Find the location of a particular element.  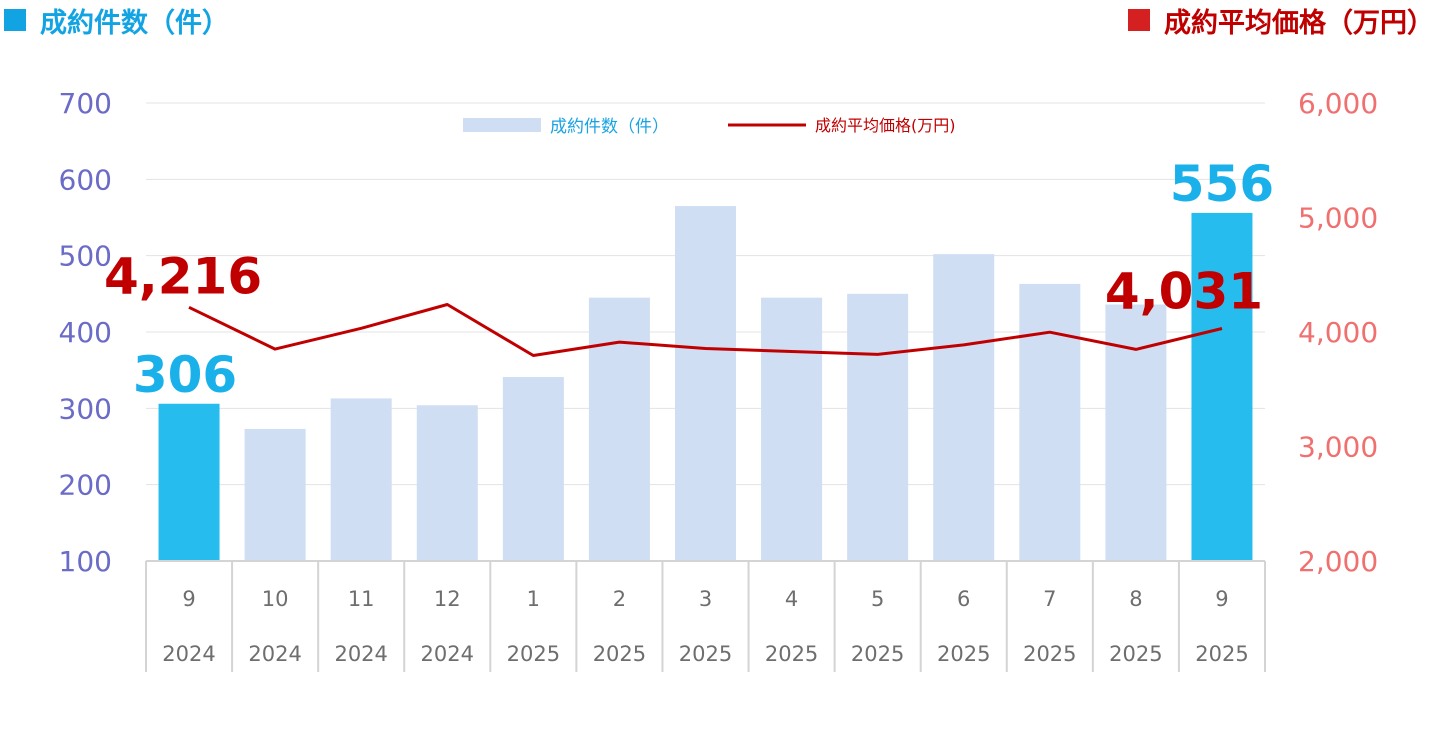

right-tick-label: 3,000 is located at coordinates (1338, 447).